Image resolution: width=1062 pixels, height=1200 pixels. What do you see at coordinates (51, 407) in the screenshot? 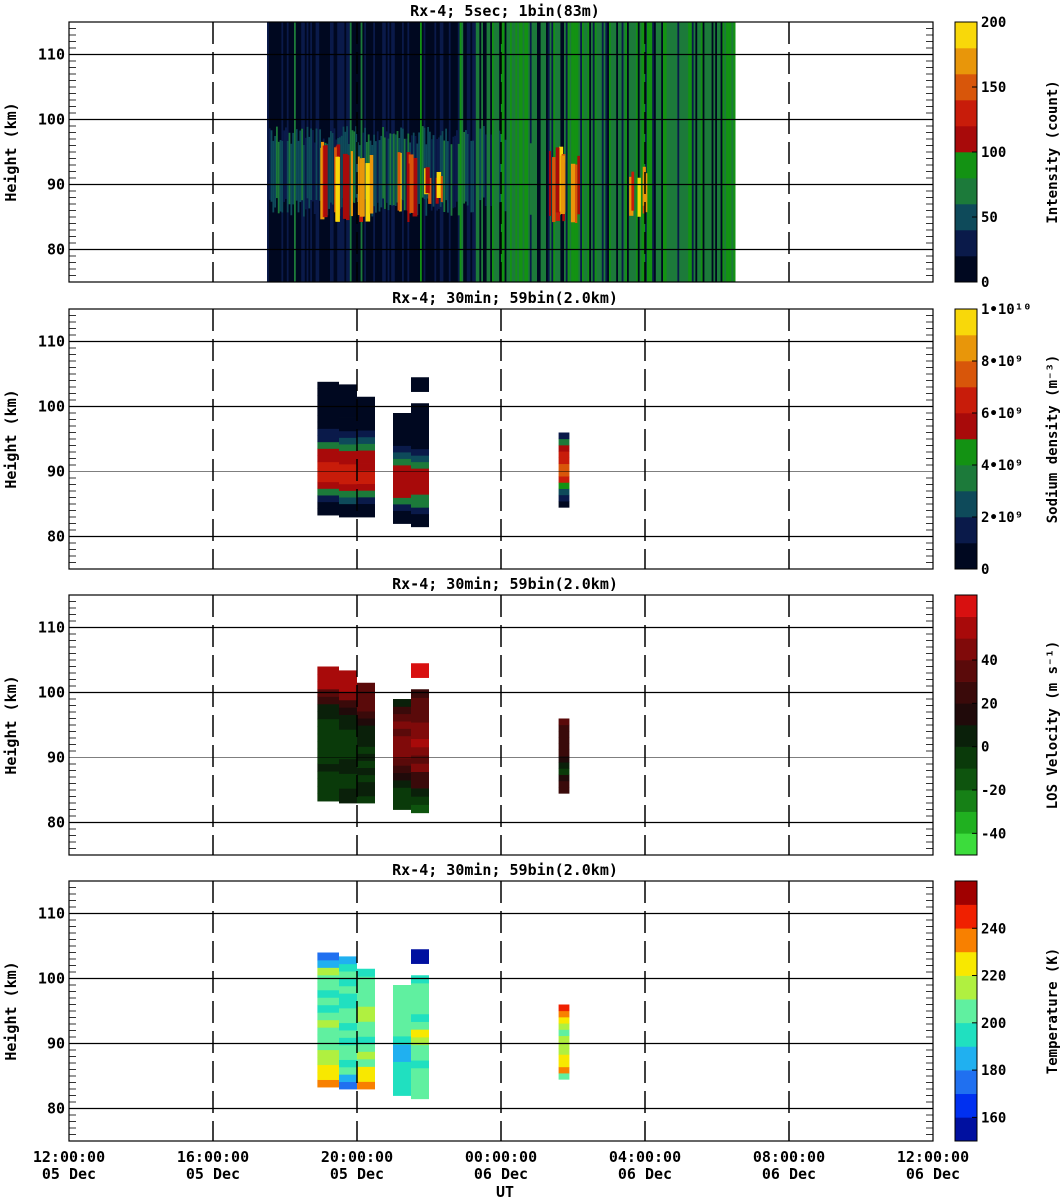
I see `y-tick-label: 100` at bounding box center [51, 407].